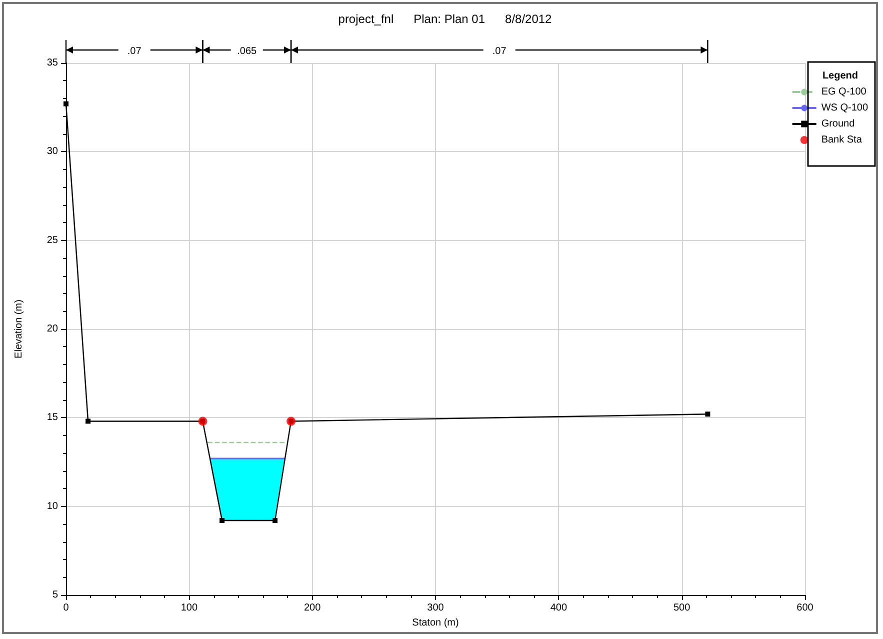 This screenshot has width=883, height=639. Describe the element at coordinates (313, 608) in the screenshot. I see `x-tick-label: 200` at that location.